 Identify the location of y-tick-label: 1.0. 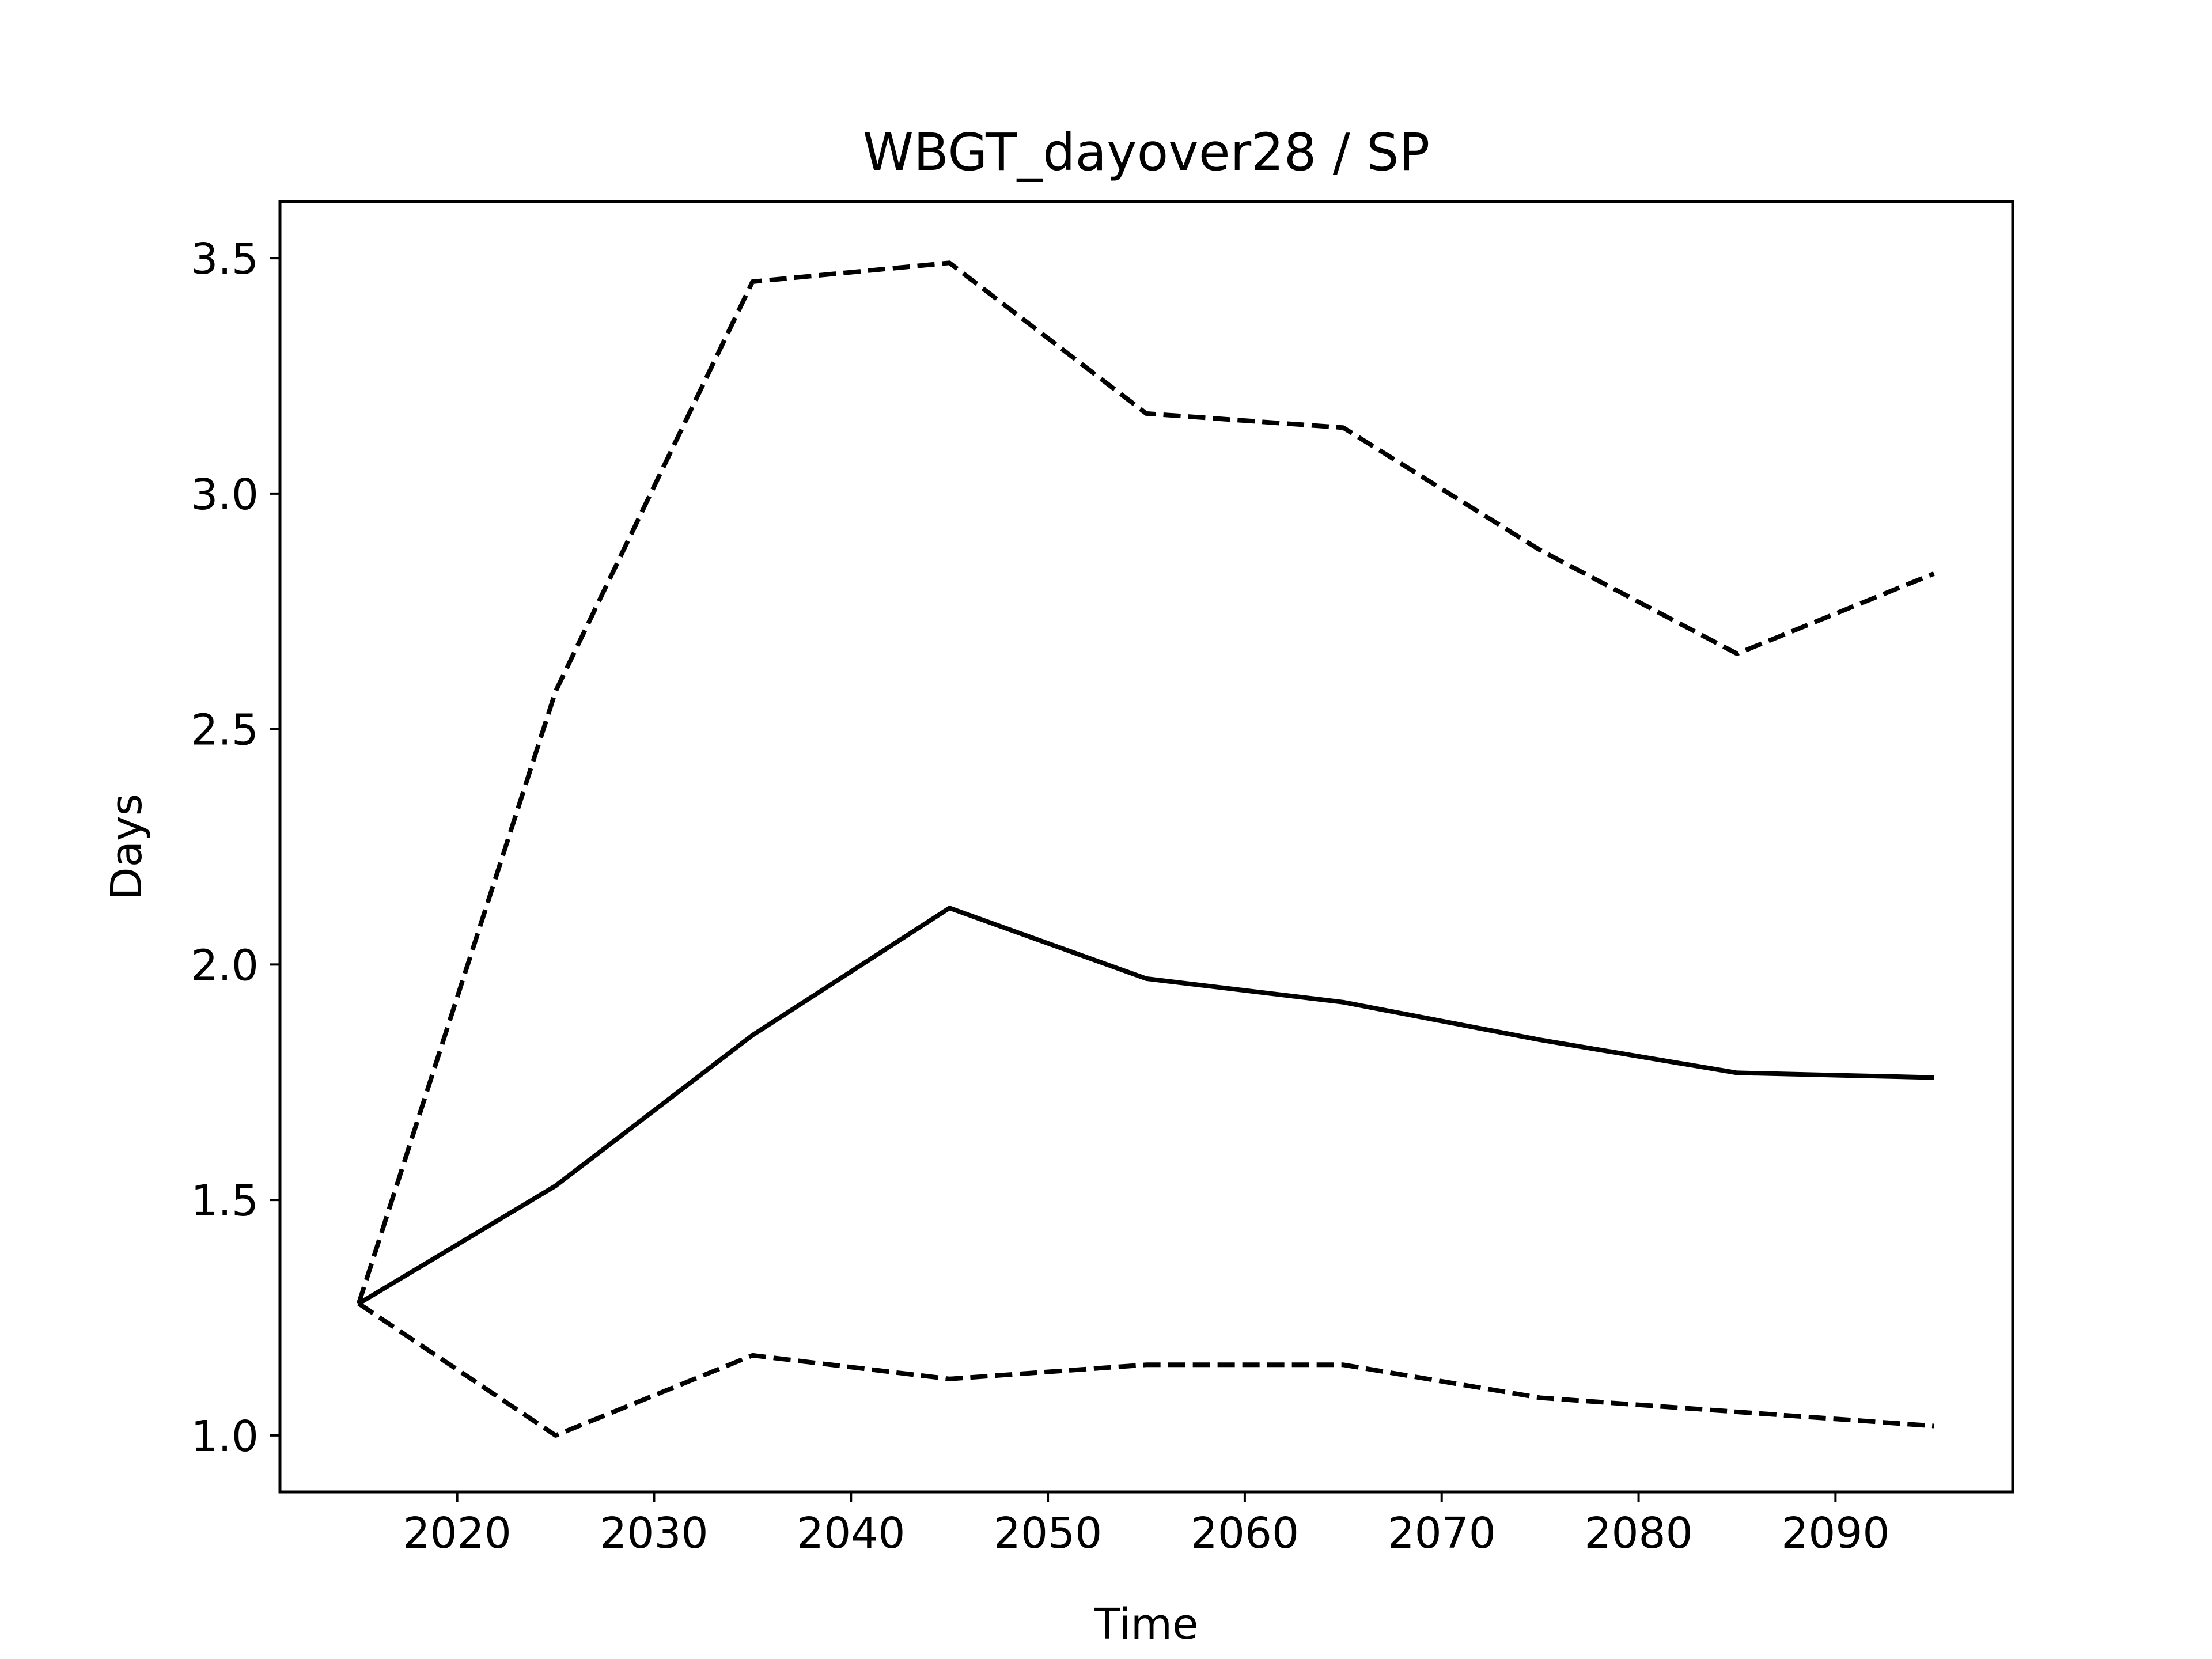
(225, 1436).